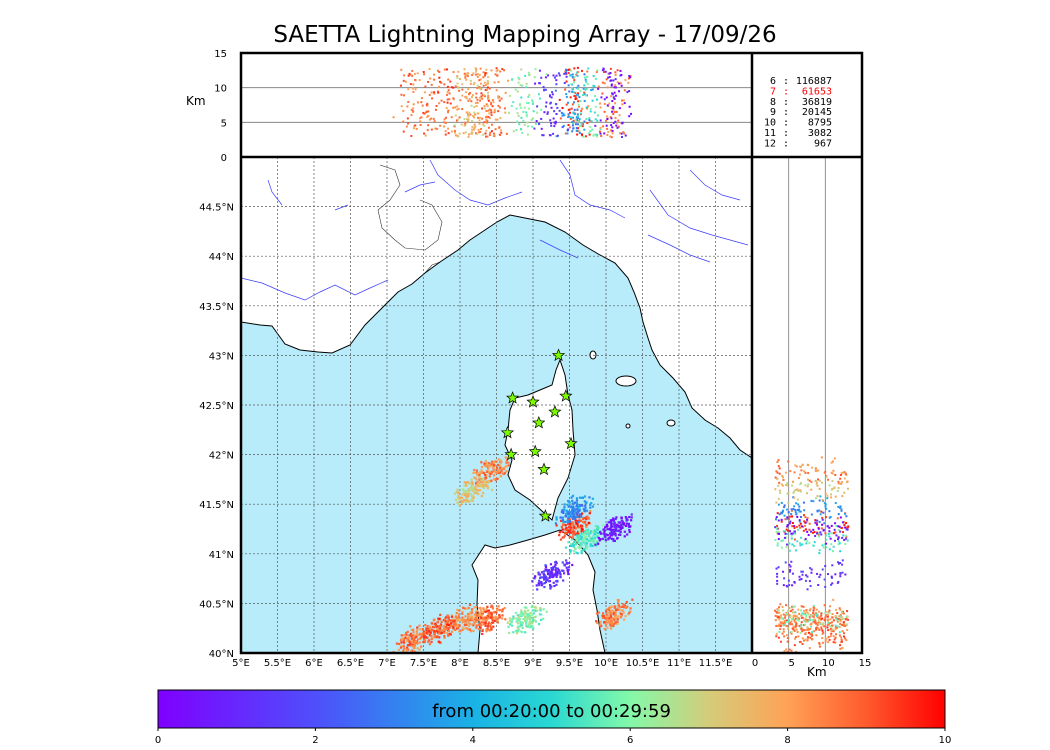  Describe the element at coordinates (221, 654) in the screenshot. I see `lat-tick-label: 40°N` at that location.